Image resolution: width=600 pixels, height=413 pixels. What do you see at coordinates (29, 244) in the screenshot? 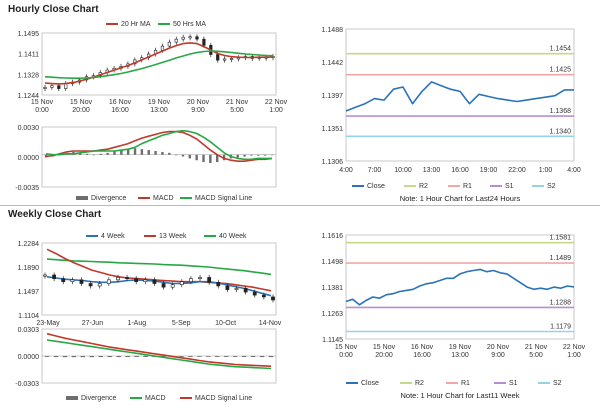
I see `weekly-price-y-tick: 1.2284` at bounding box center [29, 244].